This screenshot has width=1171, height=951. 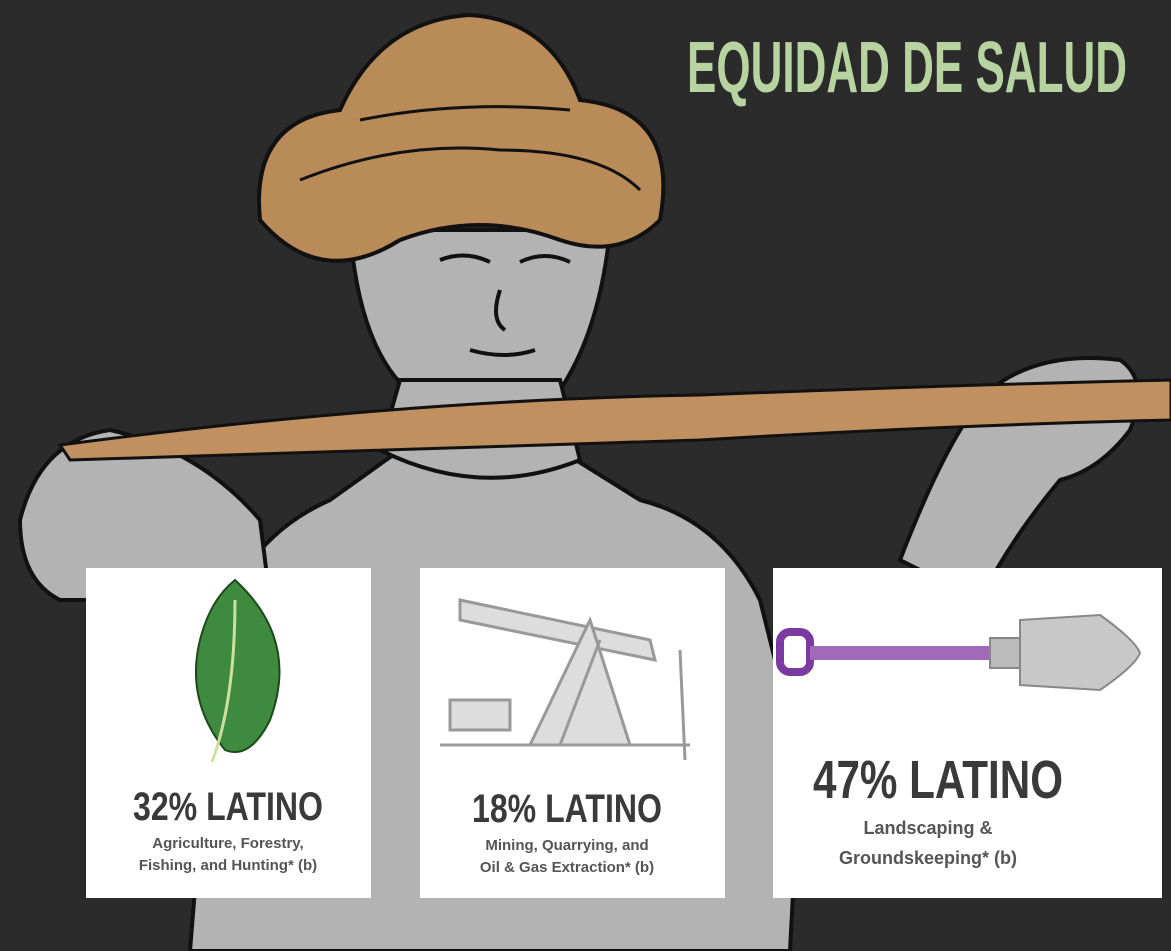 What do you see at coordinates (228, 807) in the screenshot?
I see `card-stat: 32% LATINO` at bounding box center [228, 807].